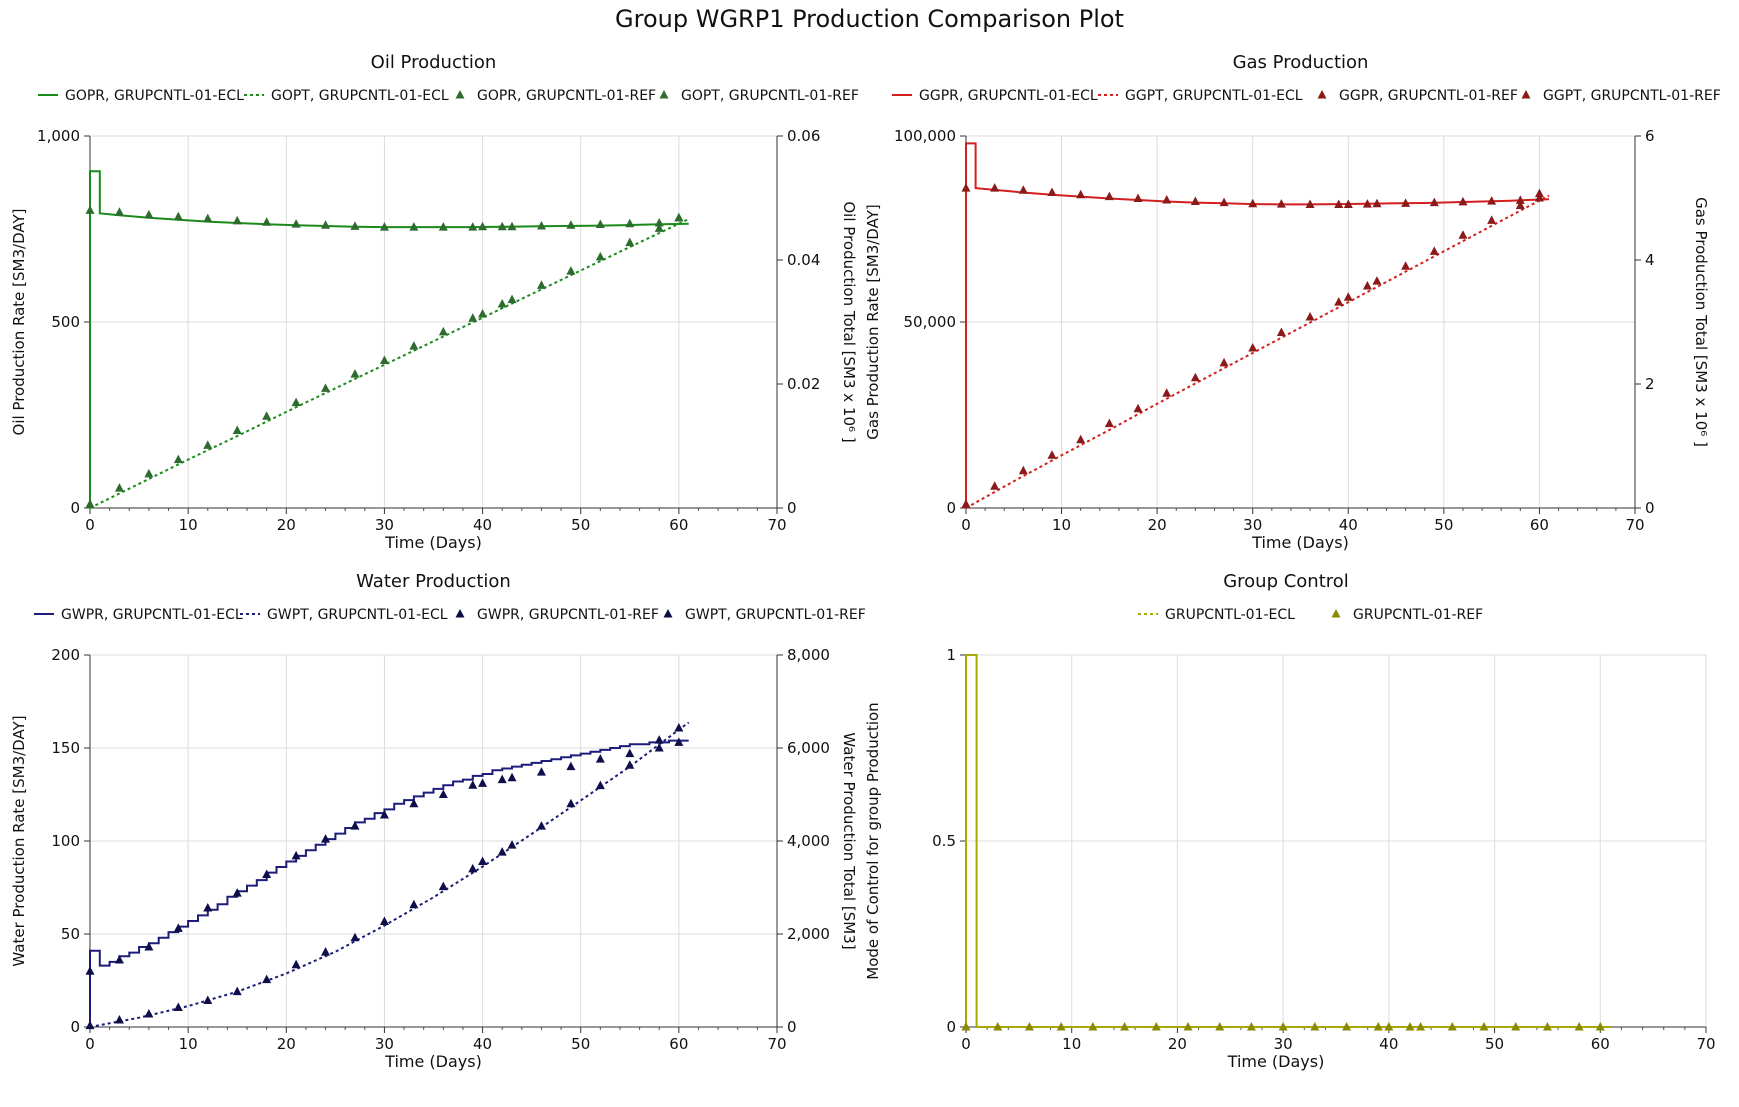 This screenshot has height=1107, width=1739. Describe the element at coordinates (138, 615) in the screenshot. I see `legend-item: GWPR, GRUPCNTL-01-ECL` at that location.